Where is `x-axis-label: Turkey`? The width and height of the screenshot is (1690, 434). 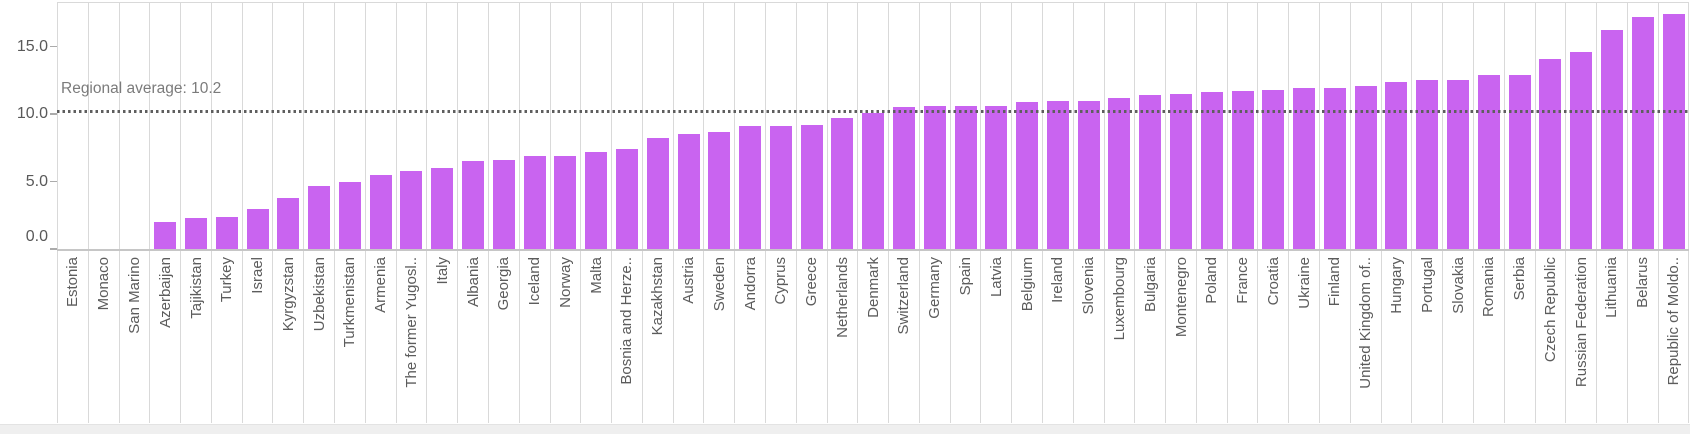 x-axis-label: Turkey is located at coordinates (227, 280).